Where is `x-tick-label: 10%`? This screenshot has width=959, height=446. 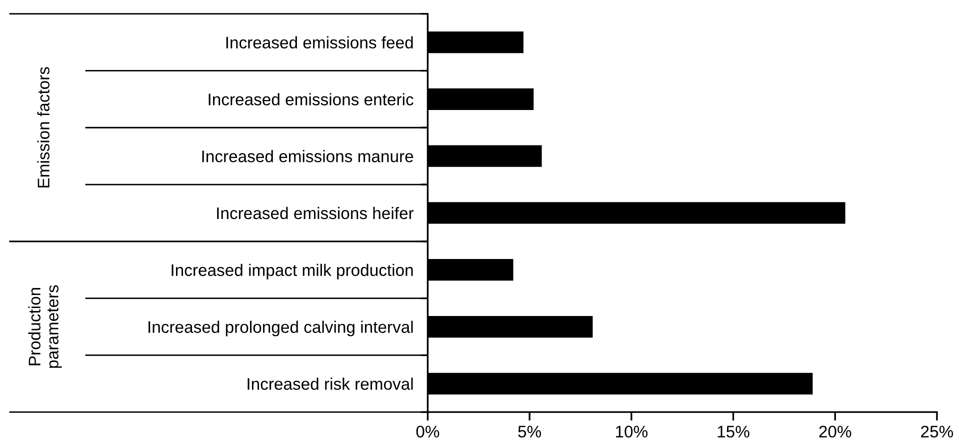
x-tick-label: 10% is located at coordinates (632, 432).